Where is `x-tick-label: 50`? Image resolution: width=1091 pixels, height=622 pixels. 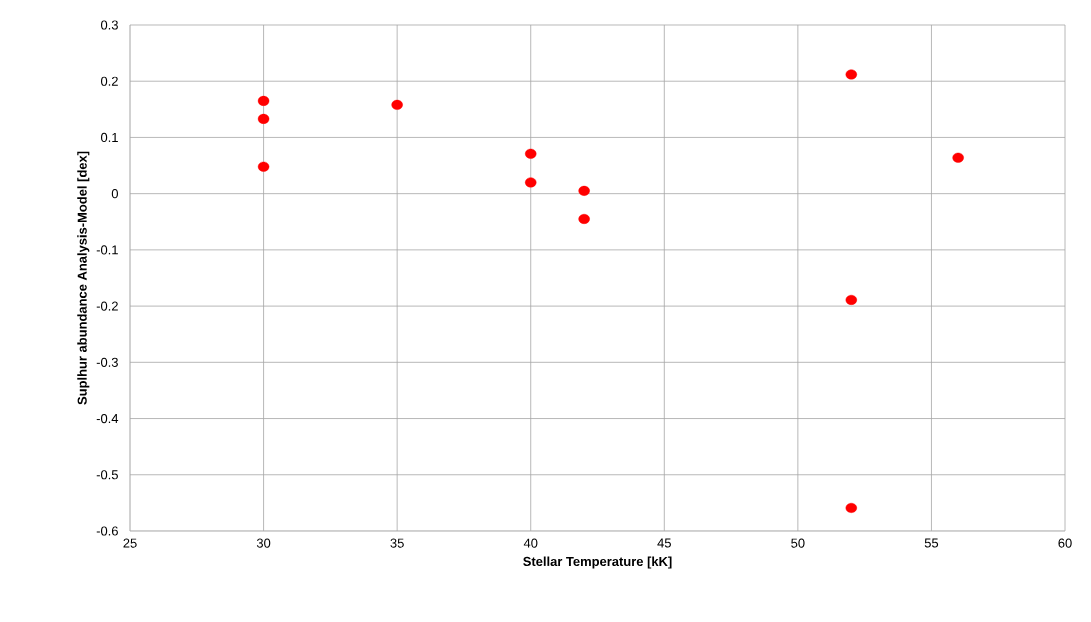 x-tick-label: 50 is located at coordinates (798, 543).